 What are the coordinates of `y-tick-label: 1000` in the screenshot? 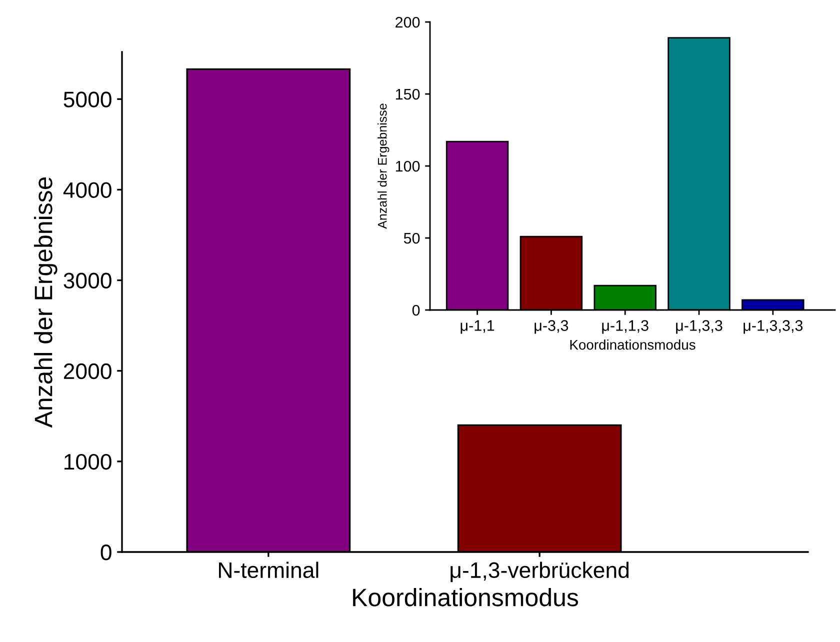 It's located at (88, 462).